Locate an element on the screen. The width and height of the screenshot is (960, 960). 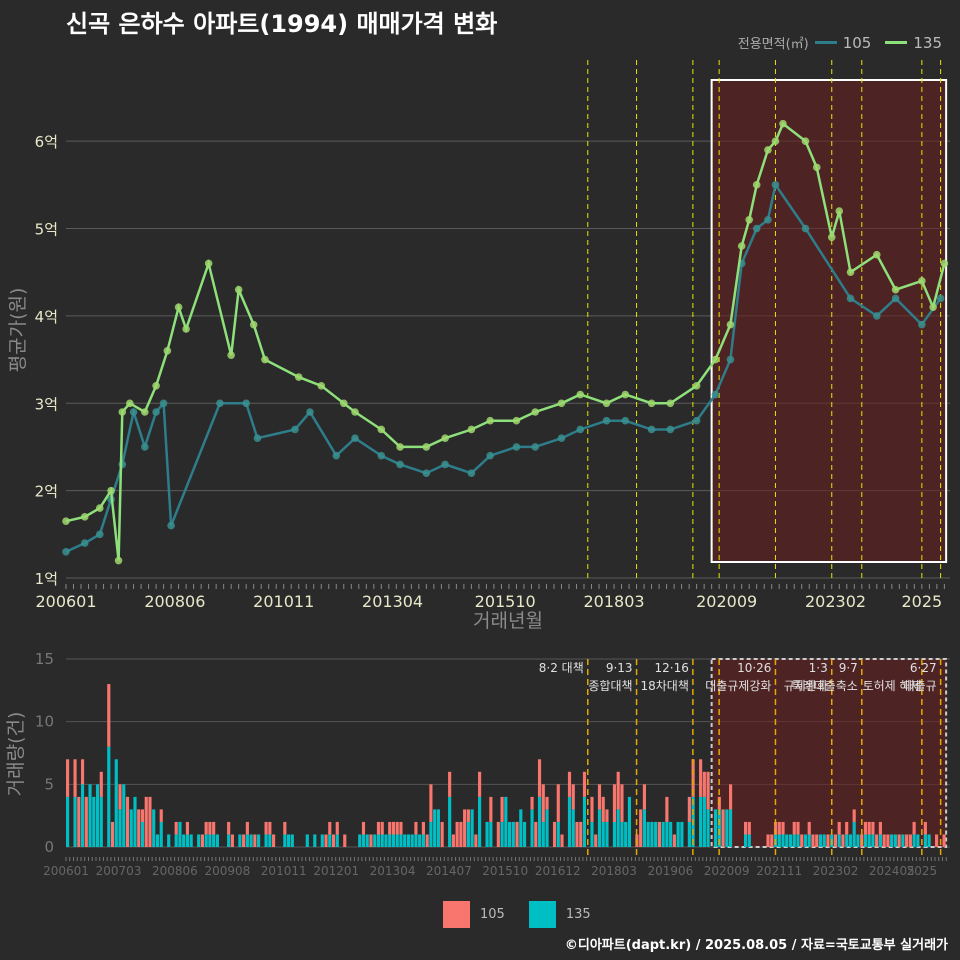
price-x-tick-label: 200806 is located at coordinates (174, 601).